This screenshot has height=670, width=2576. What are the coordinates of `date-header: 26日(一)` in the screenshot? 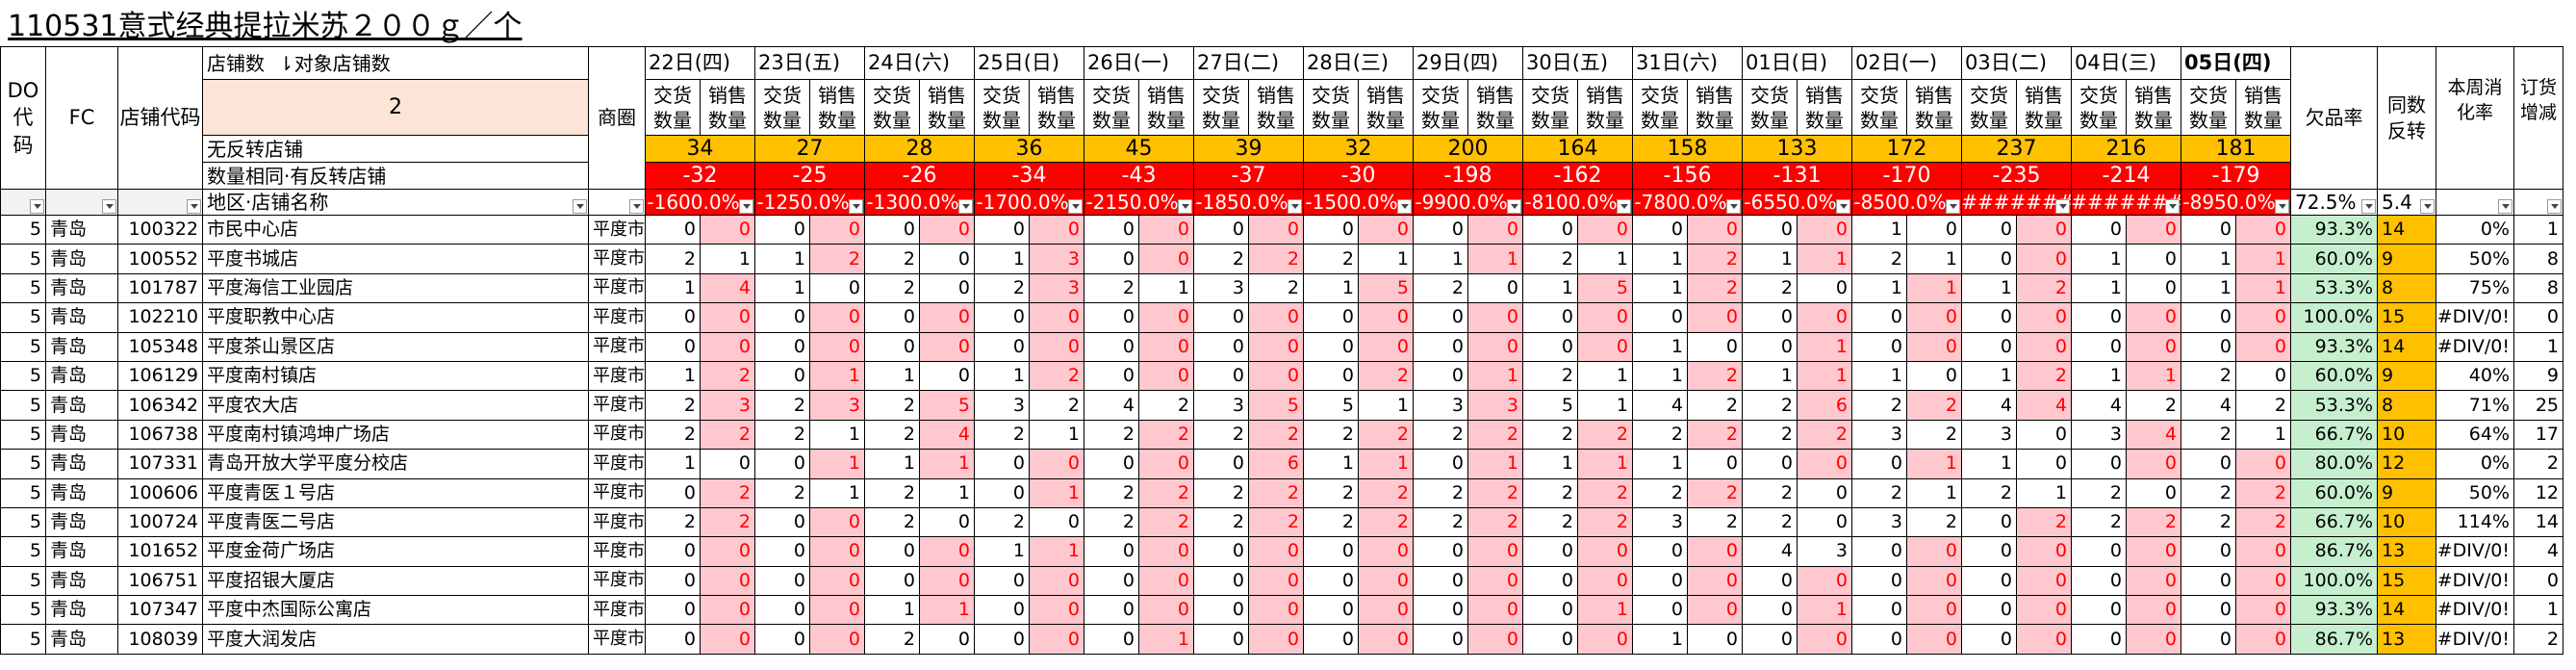 It's located at (1139, 64).